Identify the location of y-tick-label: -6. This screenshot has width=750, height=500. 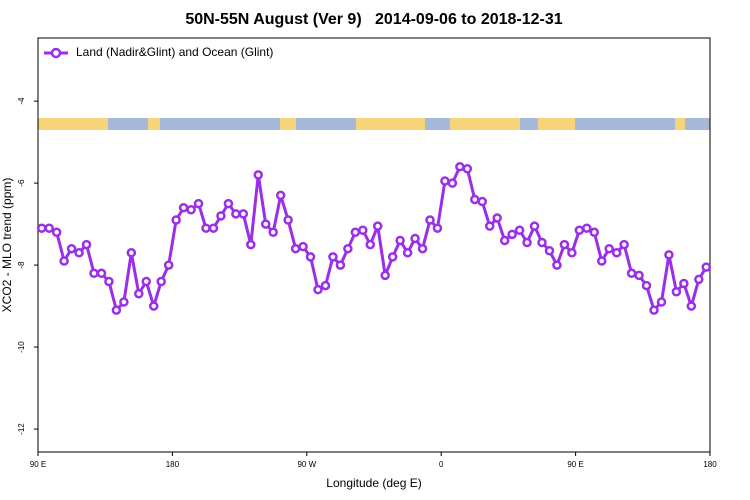
(21, 183).